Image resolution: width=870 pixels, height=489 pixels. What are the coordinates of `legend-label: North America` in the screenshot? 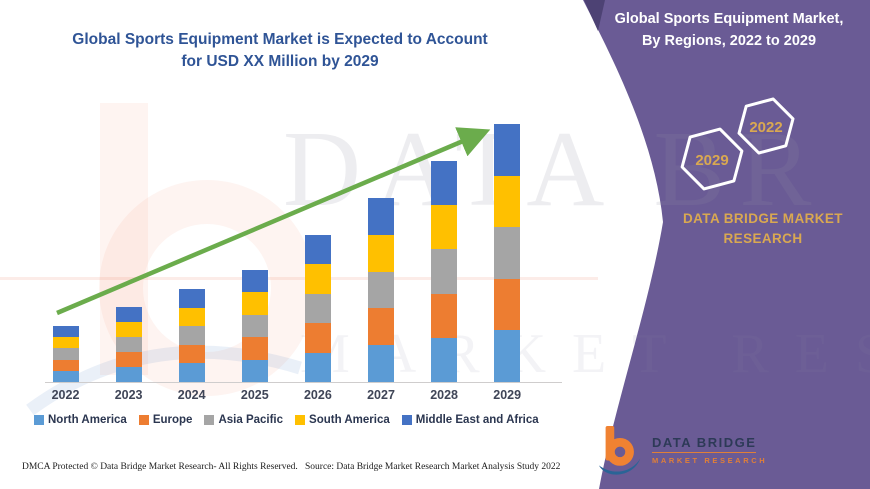 It's located at (87, 420).